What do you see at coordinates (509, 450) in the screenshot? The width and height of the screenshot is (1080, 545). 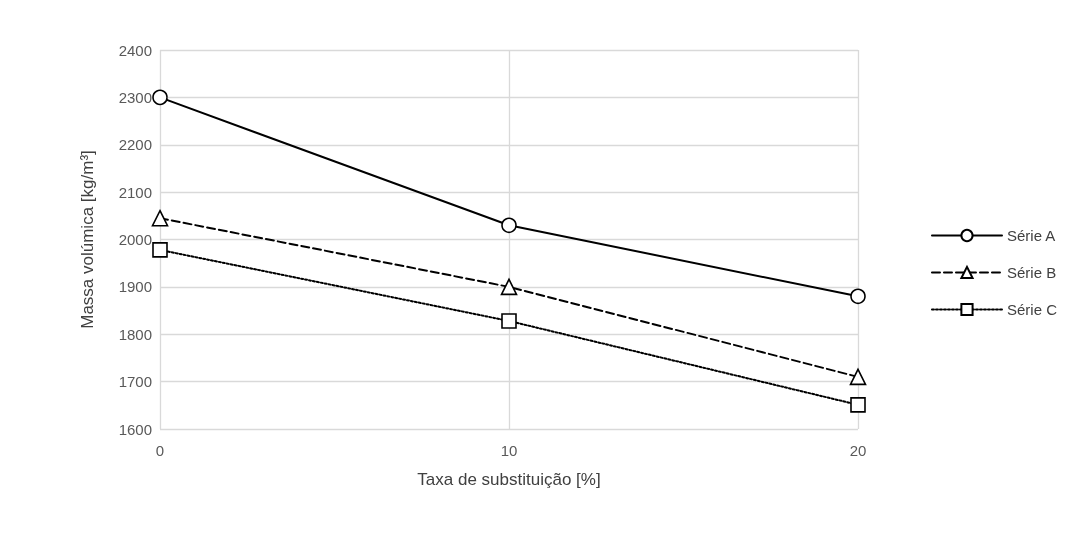 I see `x-tick-label: 10` at bounding box center [509, 450].